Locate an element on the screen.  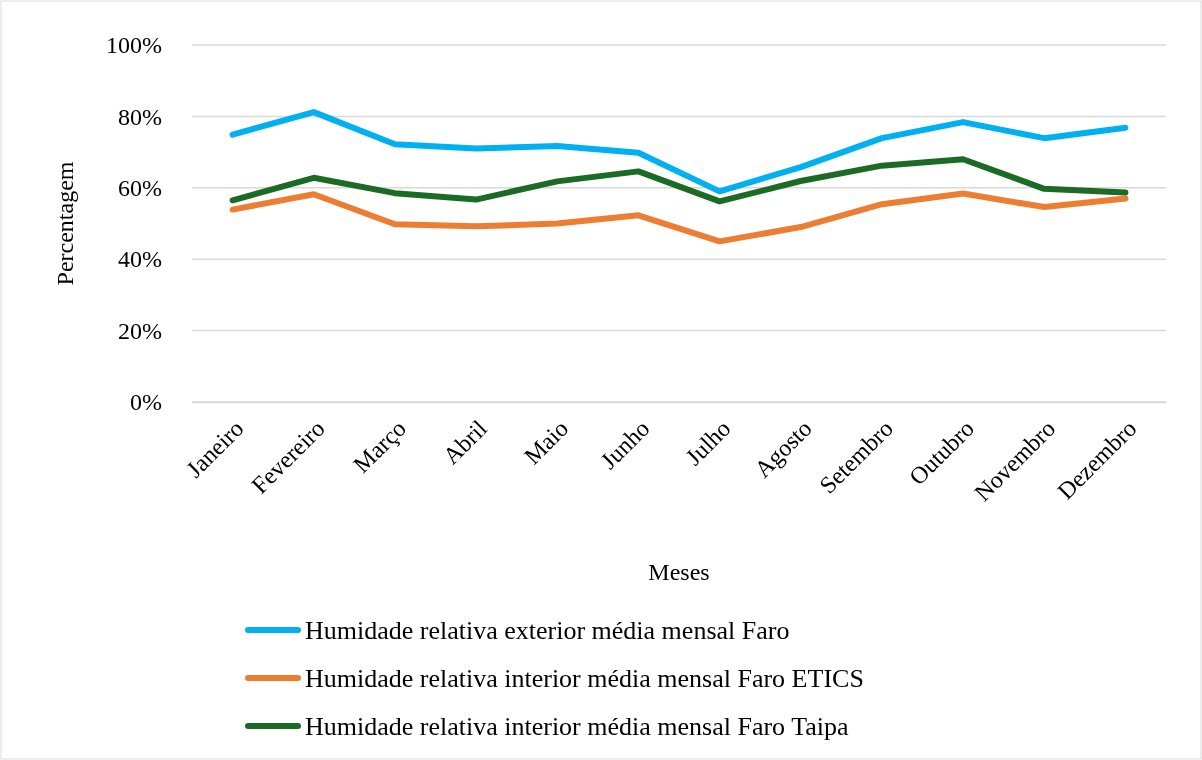
legend-label: Humidade relativa interior média mensal Faro ETICS is located at coordinates (584, 678).